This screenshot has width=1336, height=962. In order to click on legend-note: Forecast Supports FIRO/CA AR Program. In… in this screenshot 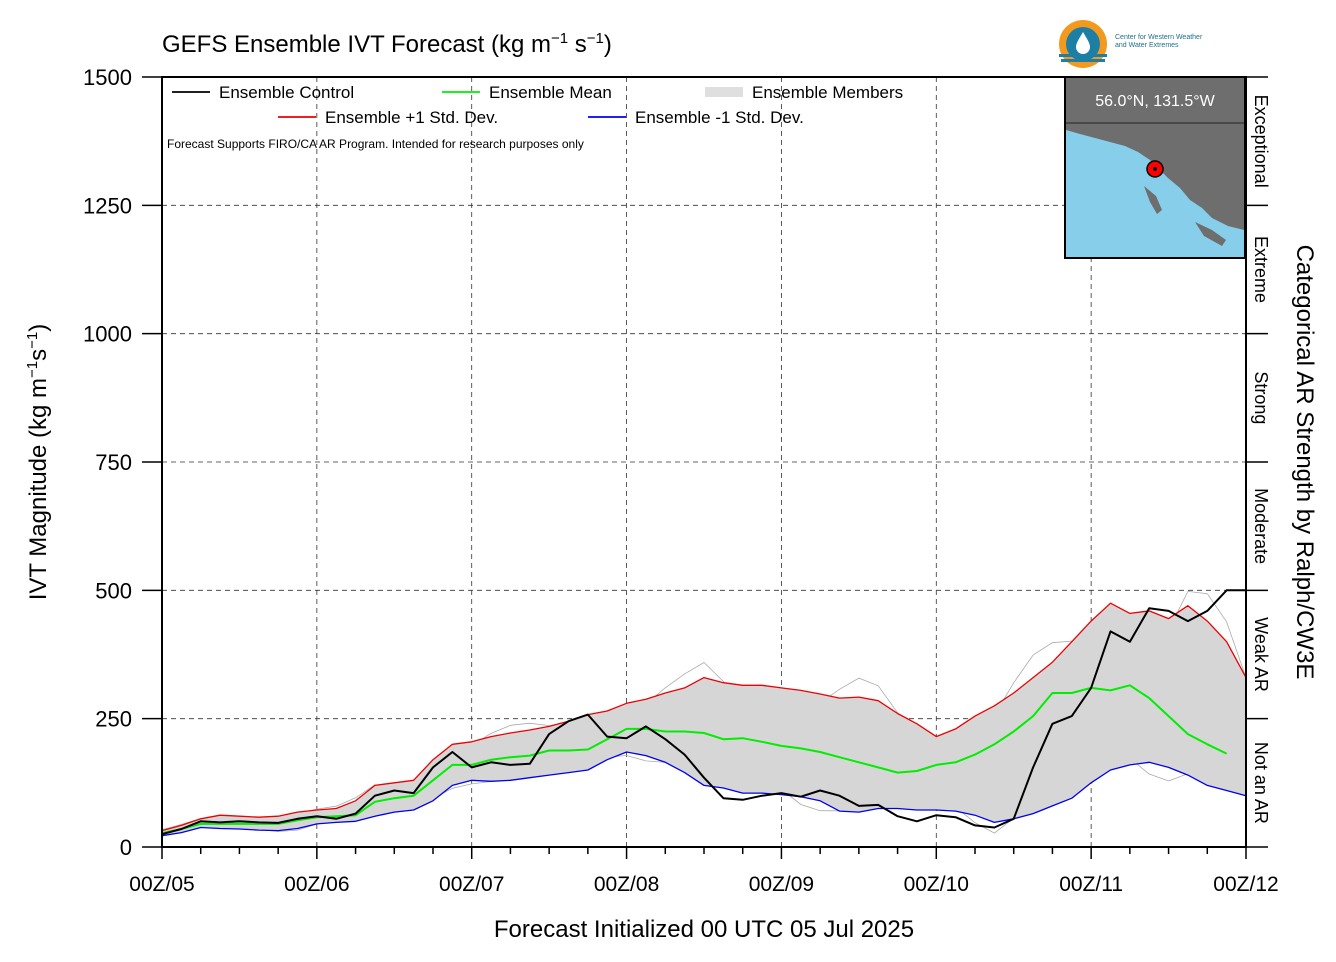, I will do `click(375, 144)`.